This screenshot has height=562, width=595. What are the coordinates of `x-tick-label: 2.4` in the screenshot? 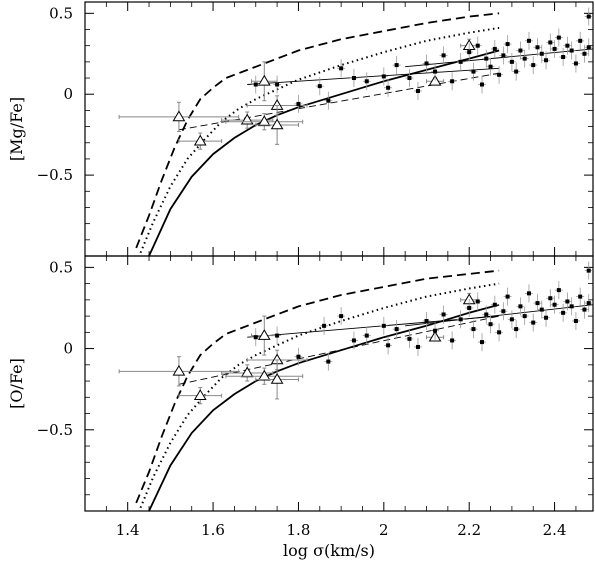 It's located at (555, 530).